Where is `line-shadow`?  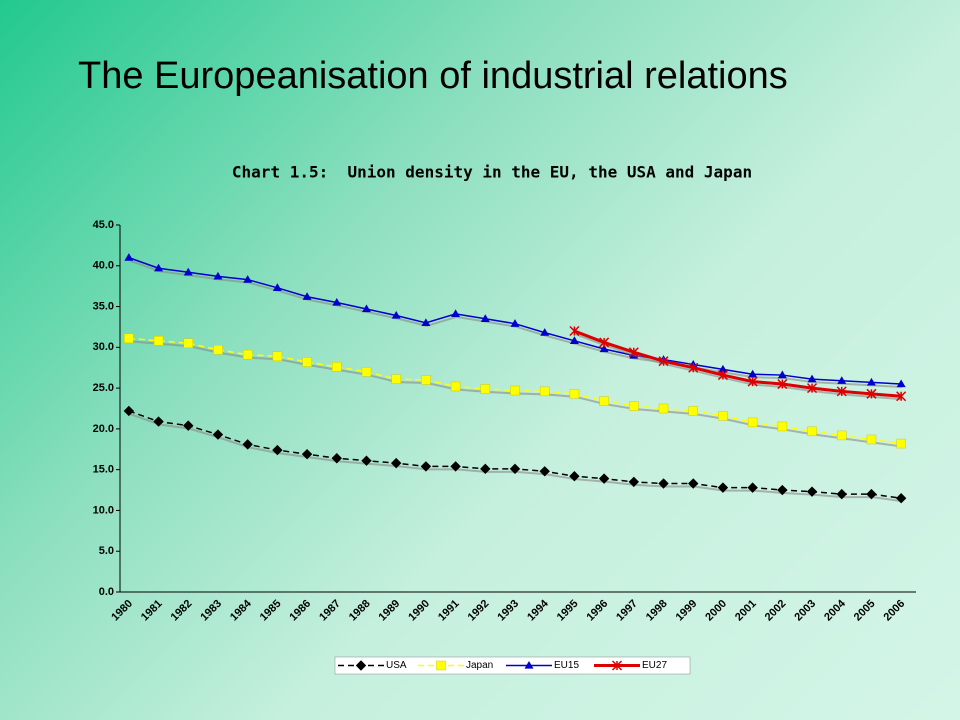
line-shadow is located at coordinates (739, 367).